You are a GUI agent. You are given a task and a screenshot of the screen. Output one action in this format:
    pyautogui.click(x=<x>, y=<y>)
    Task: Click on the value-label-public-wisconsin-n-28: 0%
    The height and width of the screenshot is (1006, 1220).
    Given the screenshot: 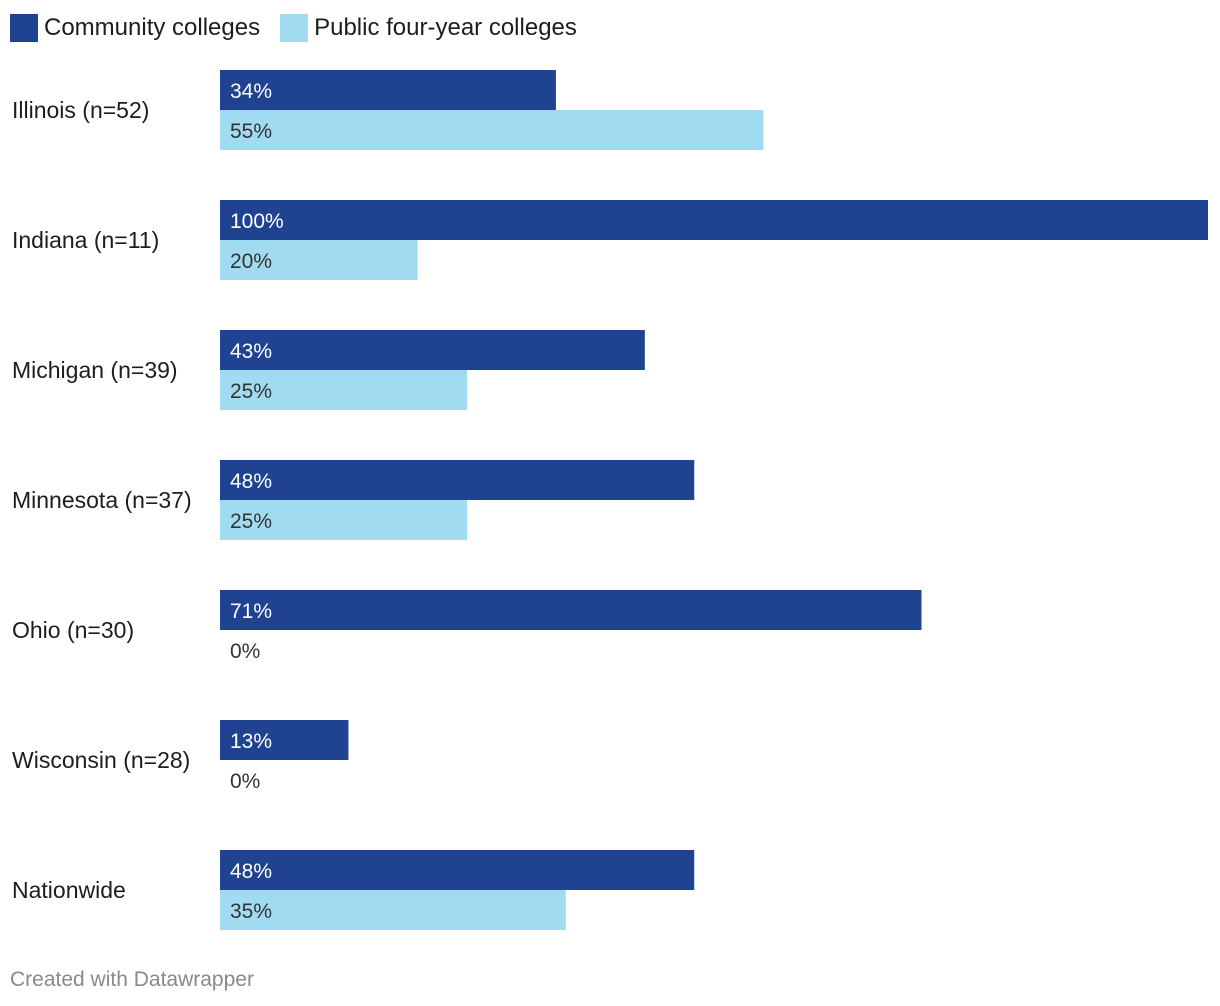 What is the action you would take?
    pyautogui.click(x=245, y=781)
    